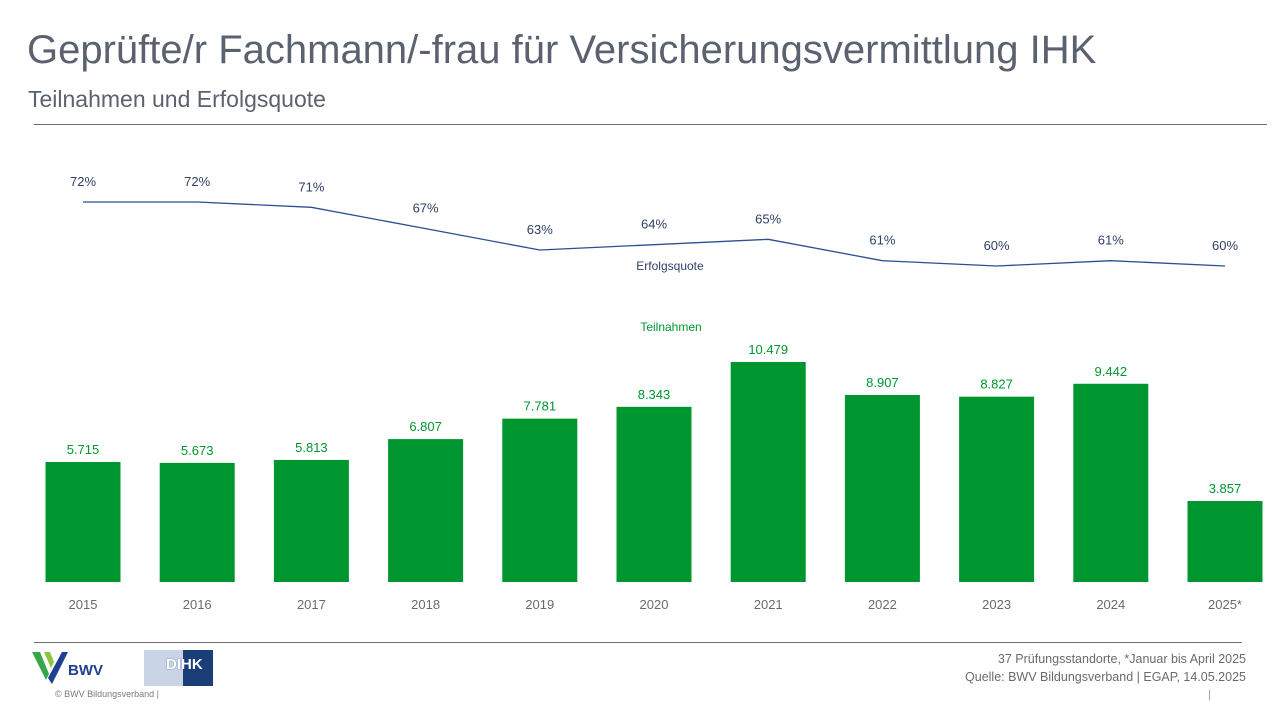 The height and width of the screenshot is (720, 1280). Describe the element at coordinates (1225, 604) in the screenshot. I see `x-tick-label: 2025*` at that location.